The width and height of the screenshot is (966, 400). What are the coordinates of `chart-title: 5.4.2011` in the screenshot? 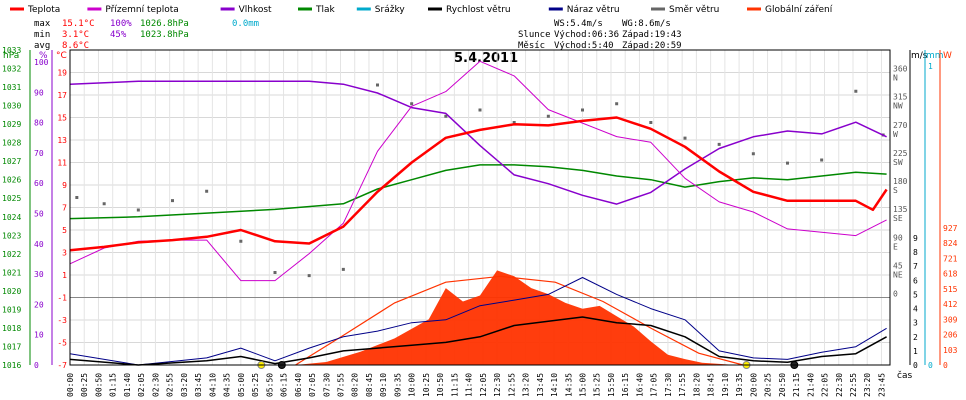 It's located at (486, 58).